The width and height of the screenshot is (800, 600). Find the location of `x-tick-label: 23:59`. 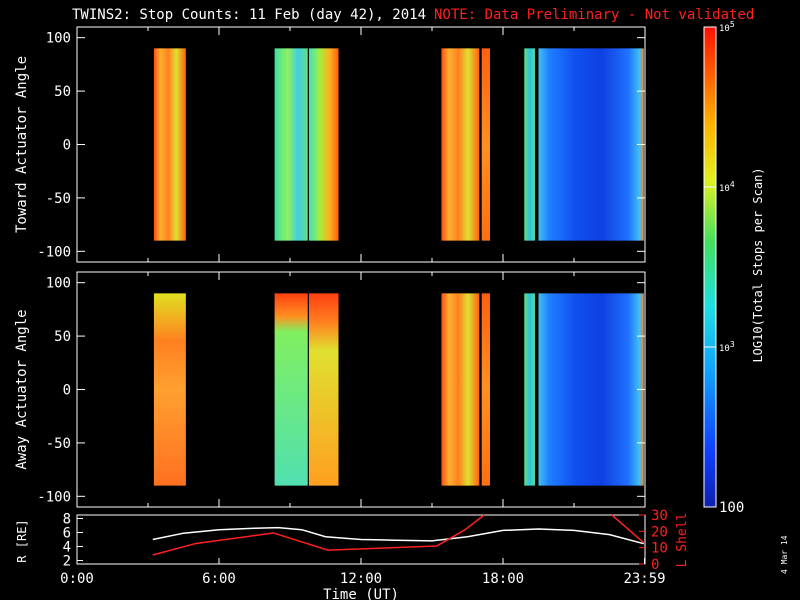

x-tick-label: 23:59 is located at coordinates (644, 579).